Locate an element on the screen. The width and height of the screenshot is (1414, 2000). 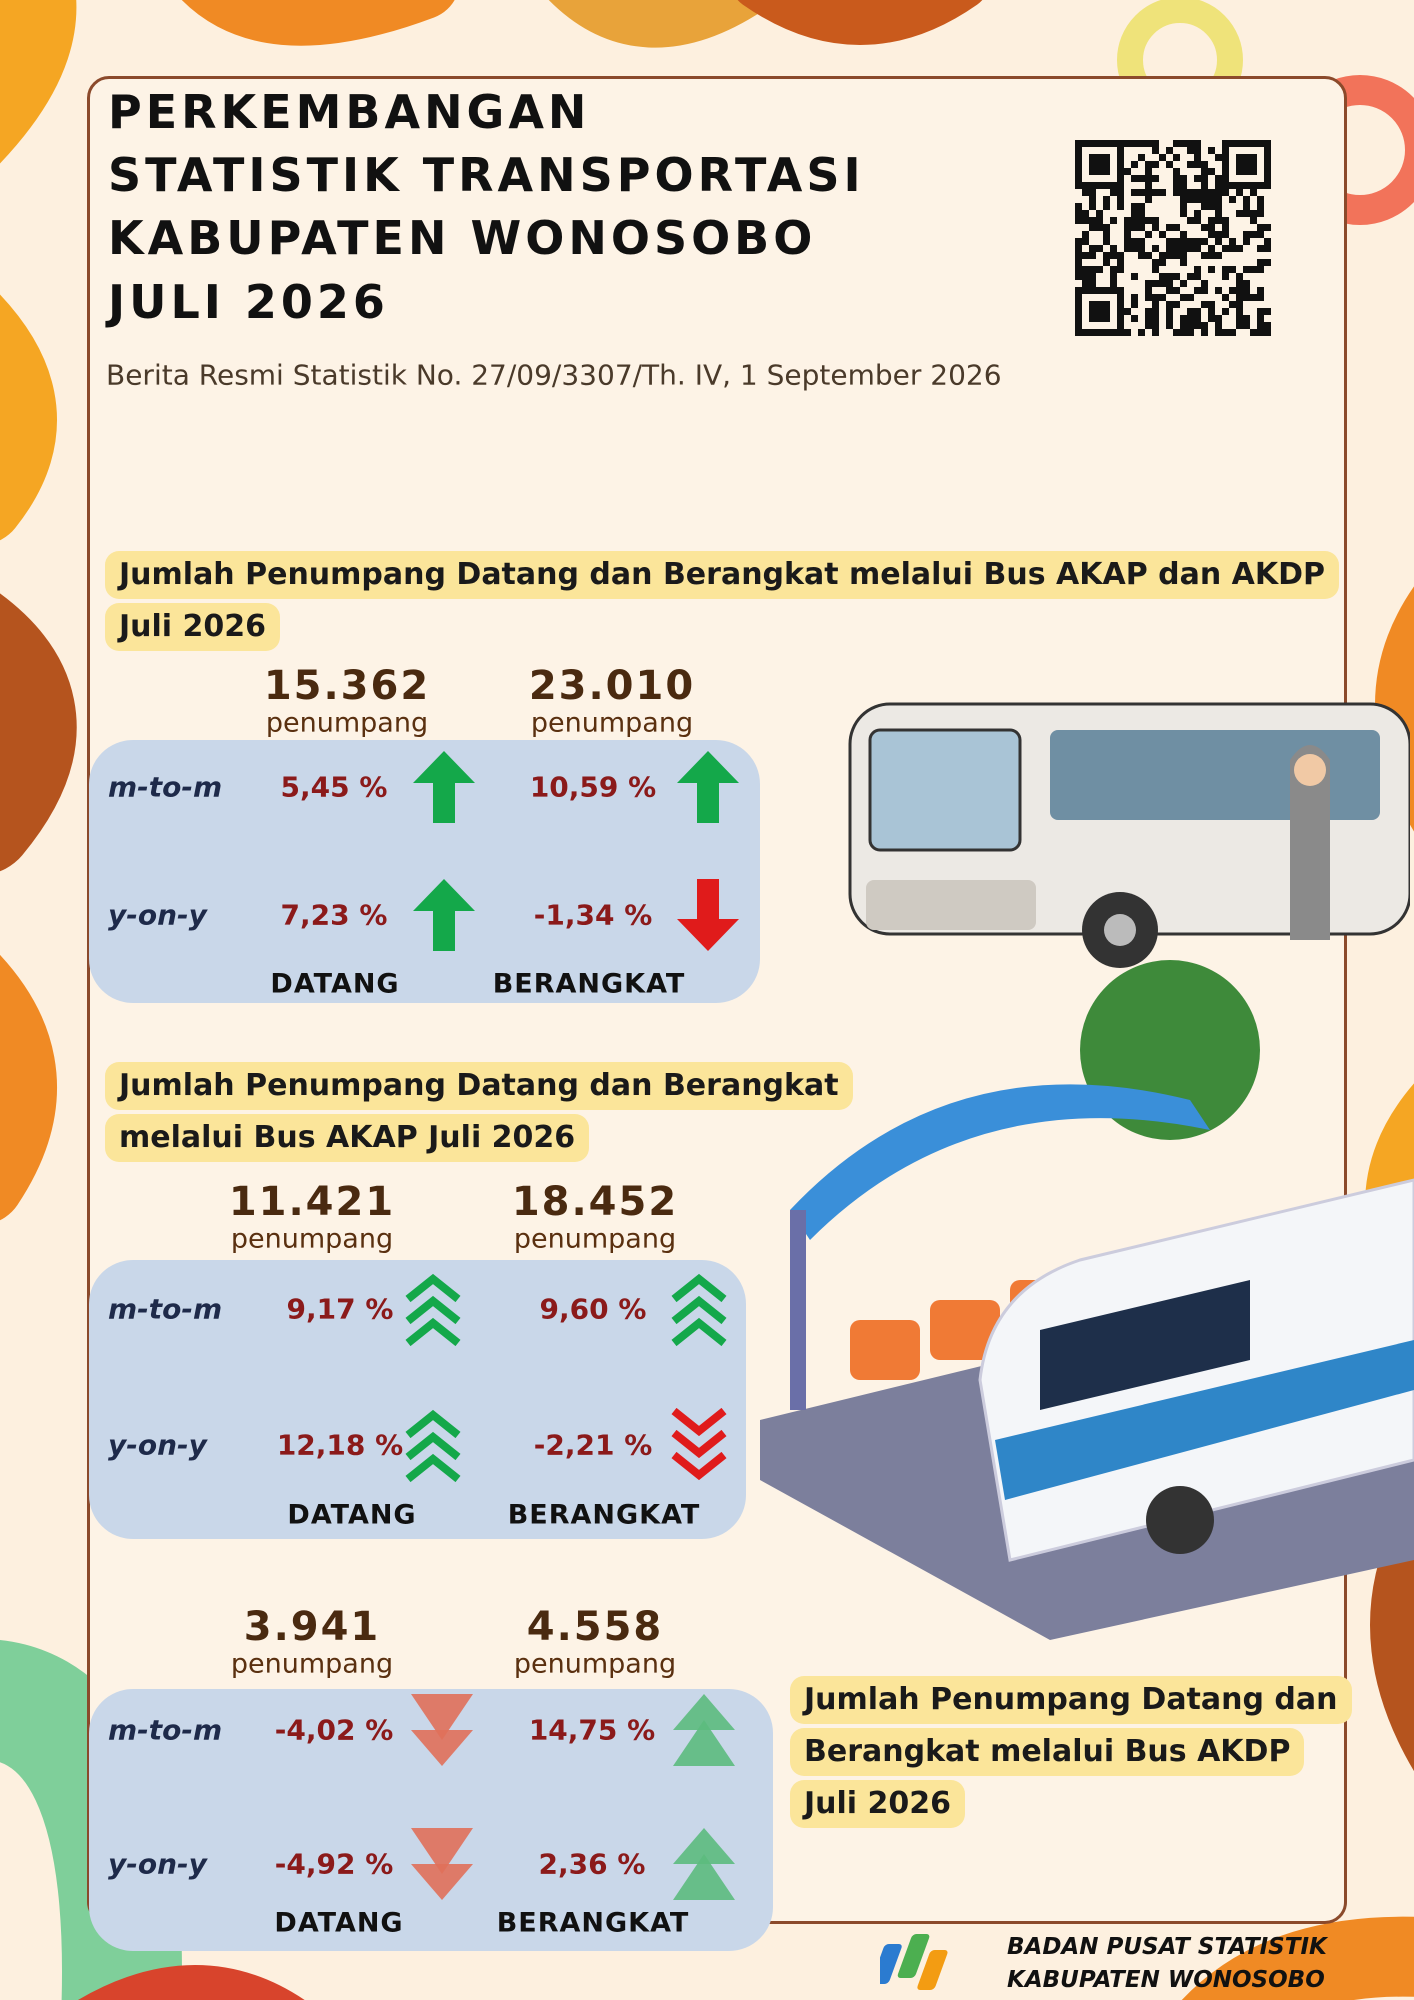
percent-change: -1,34 % is located at coordinates (593, 915).